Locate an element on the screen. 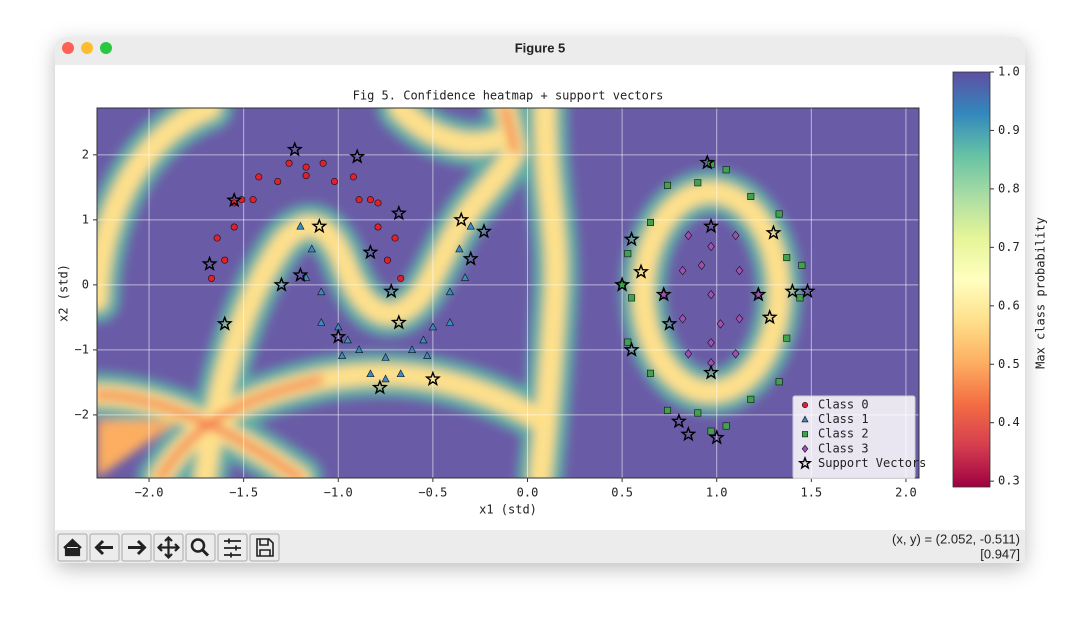 The width and height of the screenshot is (1080, 637). pan-button is located at coordinates (168, 547).